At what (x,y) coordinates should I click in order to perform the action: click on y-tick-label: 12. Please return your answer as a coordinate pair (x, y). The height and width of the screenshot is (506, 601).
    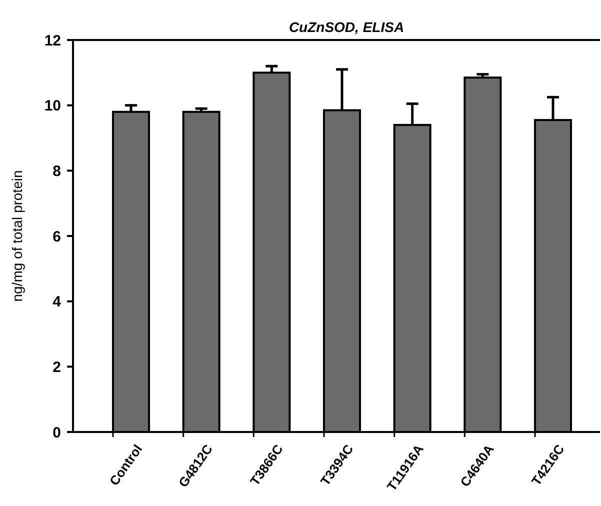
    Looking at the image, I should click on (52, 41).